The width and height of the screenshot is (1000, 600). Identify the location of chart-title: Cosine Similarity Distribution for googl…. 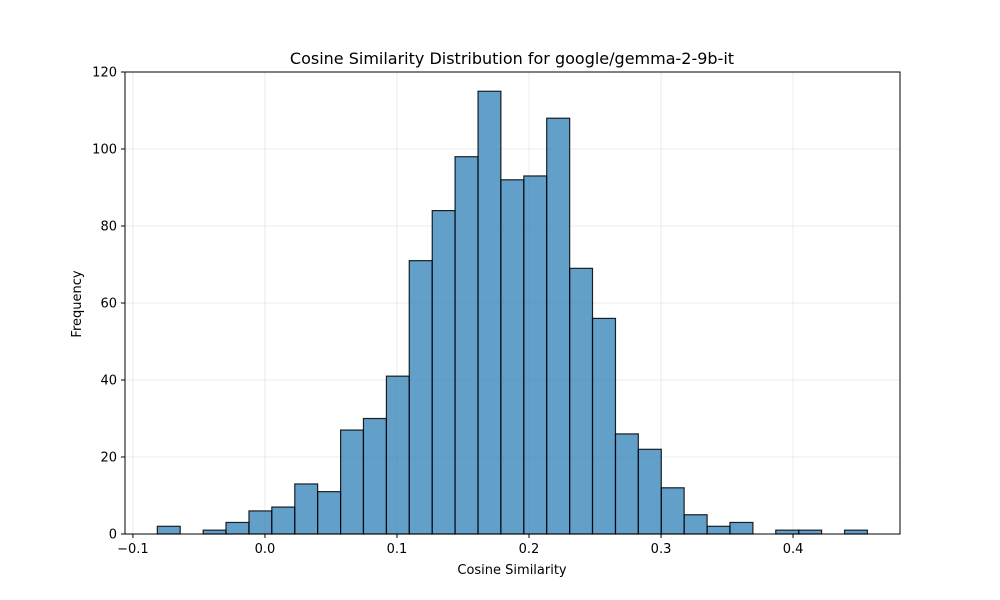
(512, 58).